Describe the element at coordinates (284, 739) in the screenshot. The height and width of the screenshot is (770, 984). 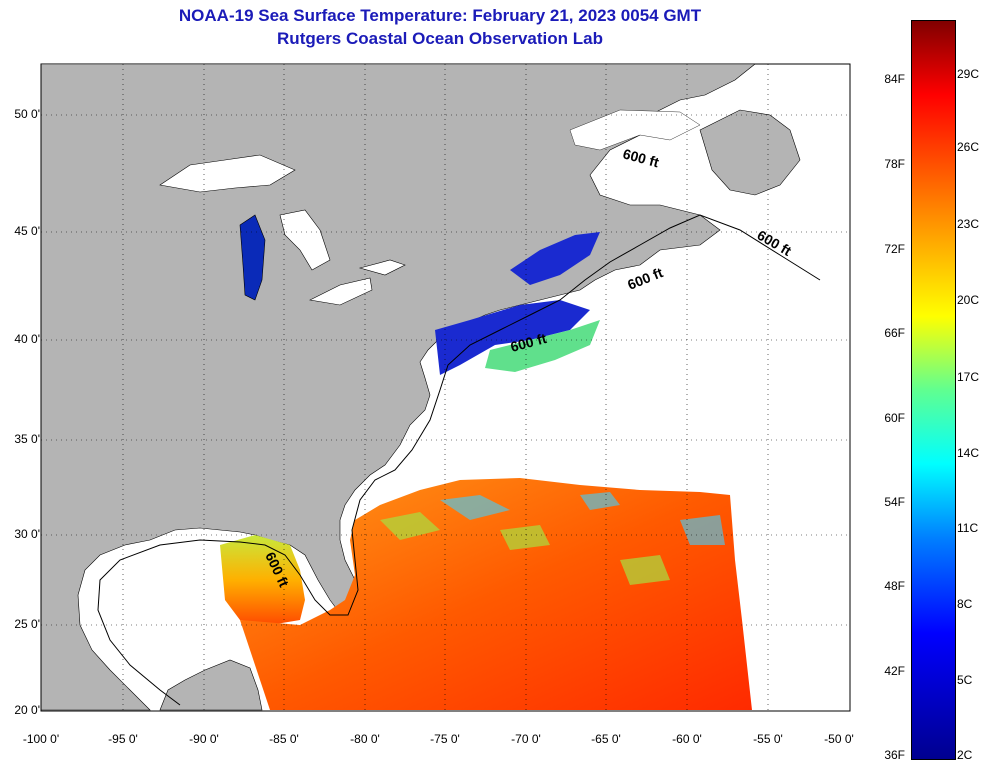
I see `lon-label: -85 0'` at that location.